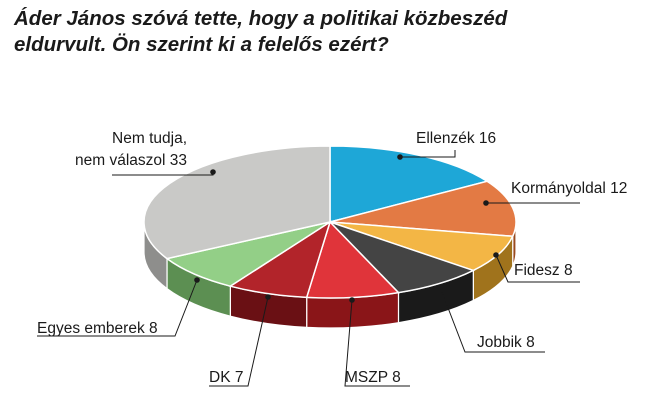 The height and width of the screenshot is (403, 660). I want to click on leader-dot-ellenz-k, so click(400, 157).